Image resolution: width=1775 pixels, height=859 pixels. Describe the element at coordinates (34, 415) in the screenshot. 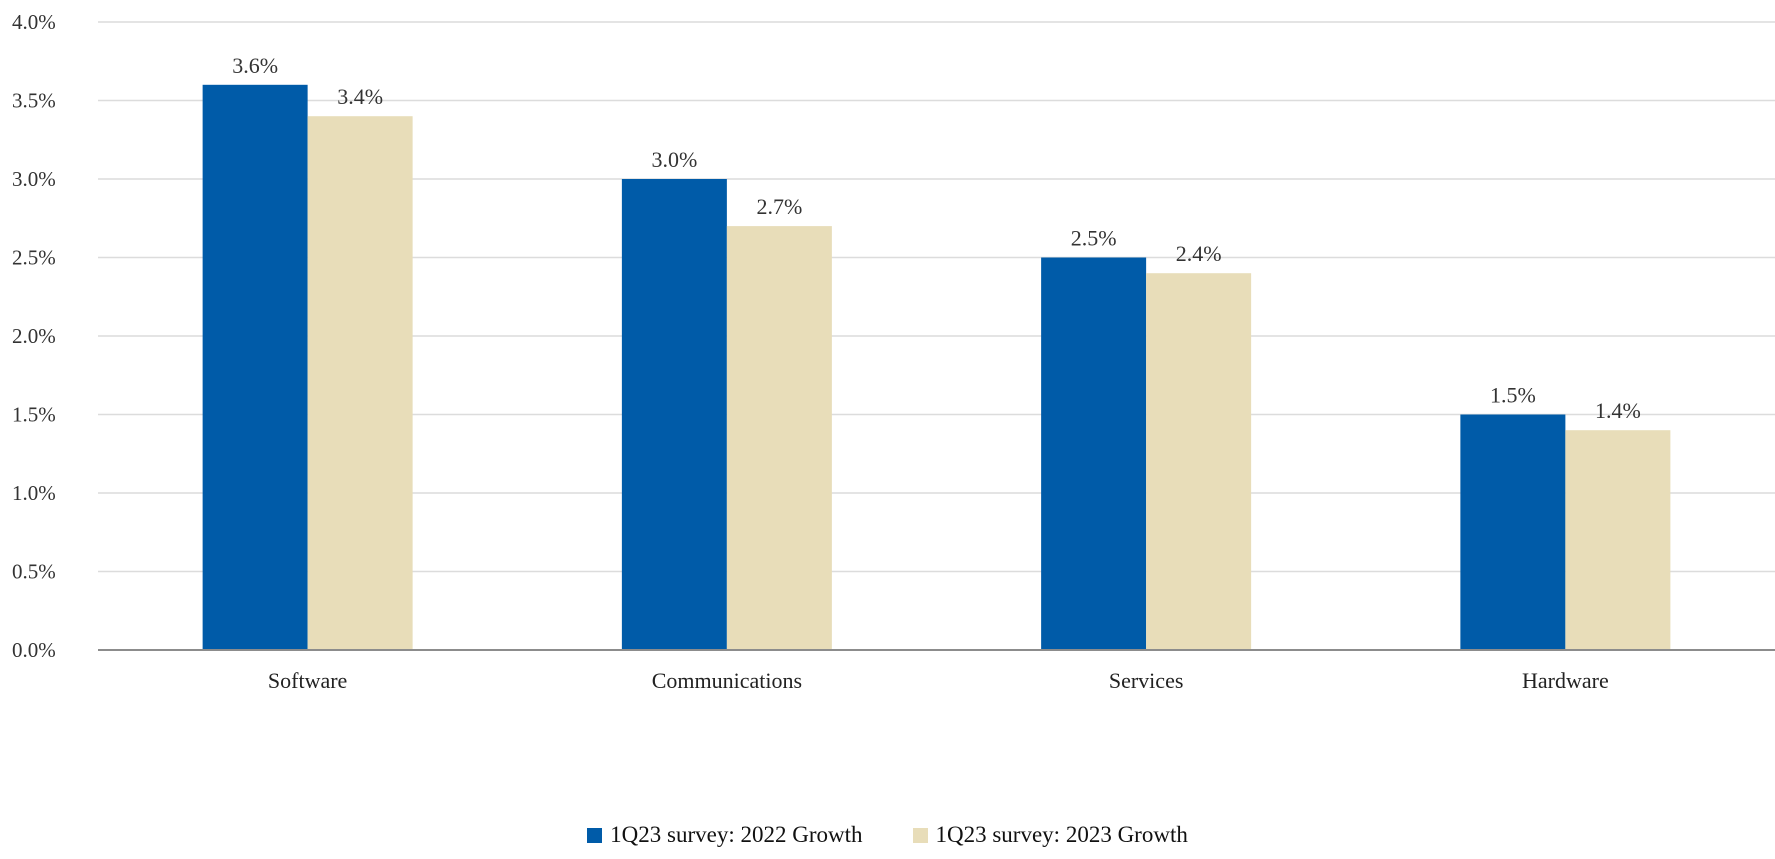

I see `y-tick-label: 1.5%` at that location.